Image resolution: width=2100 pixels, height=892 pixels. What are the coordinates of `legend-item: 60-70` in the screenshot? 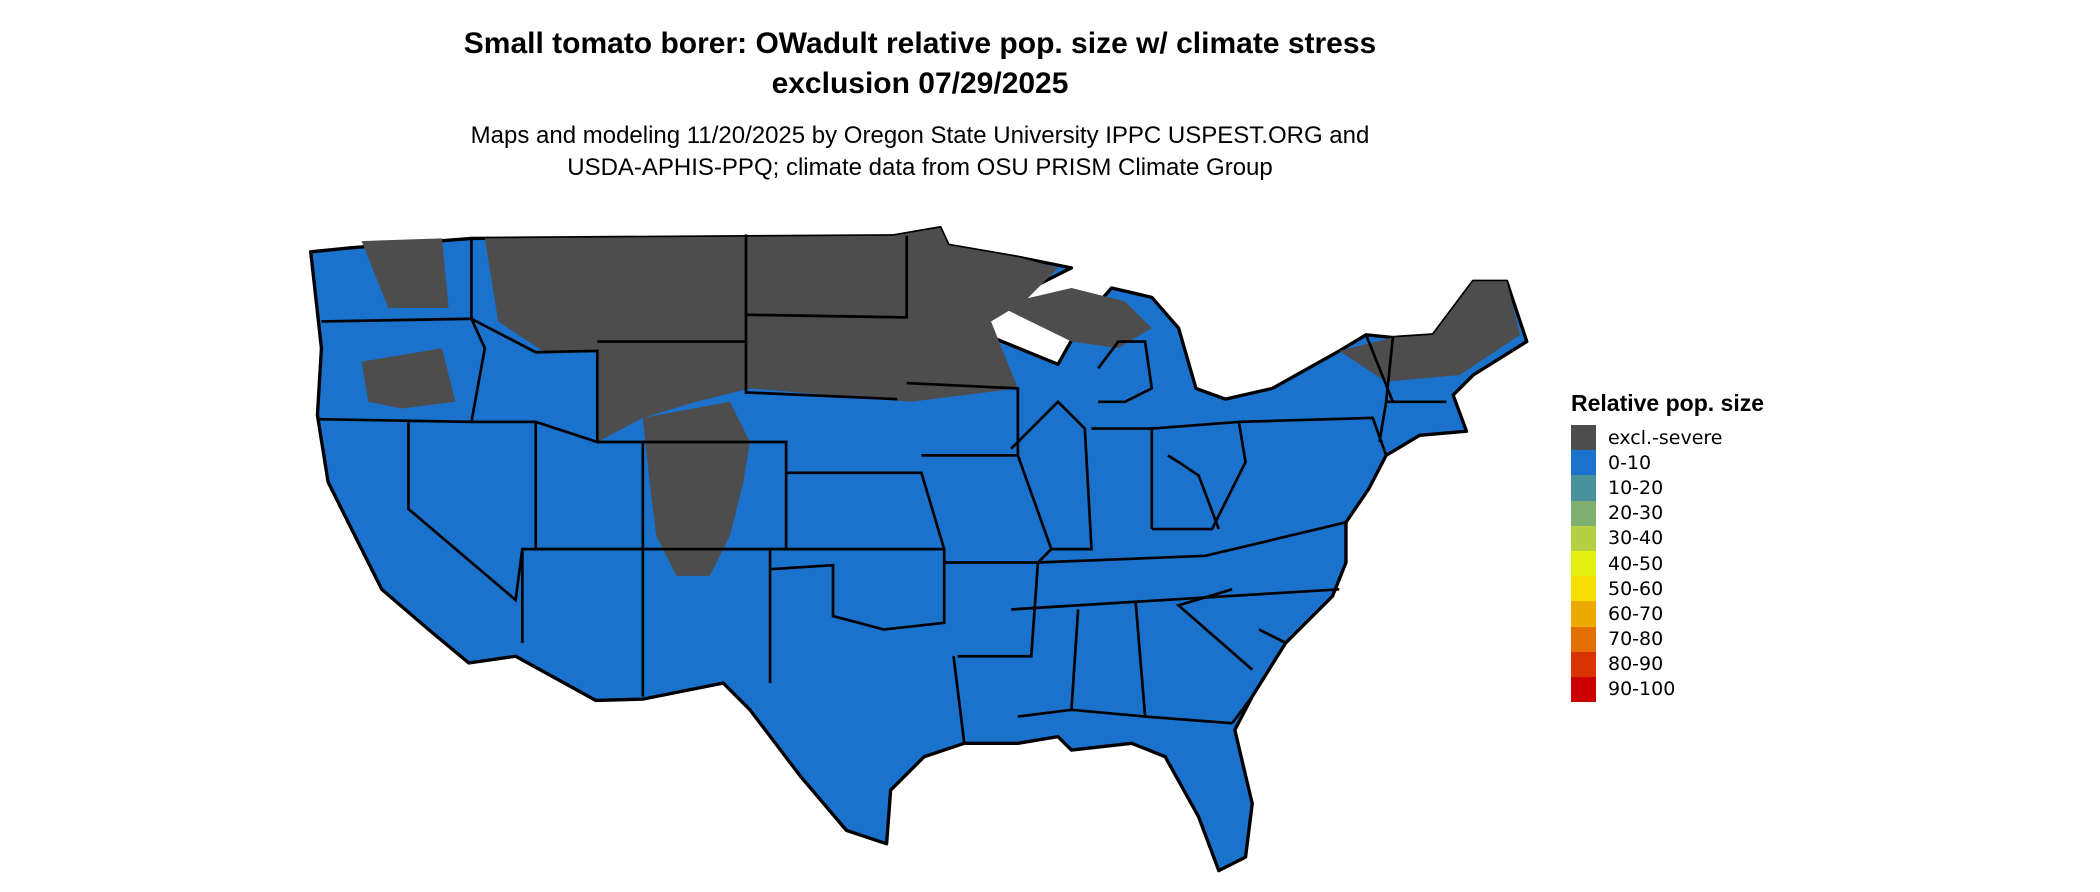 It's located at (1667, 614).